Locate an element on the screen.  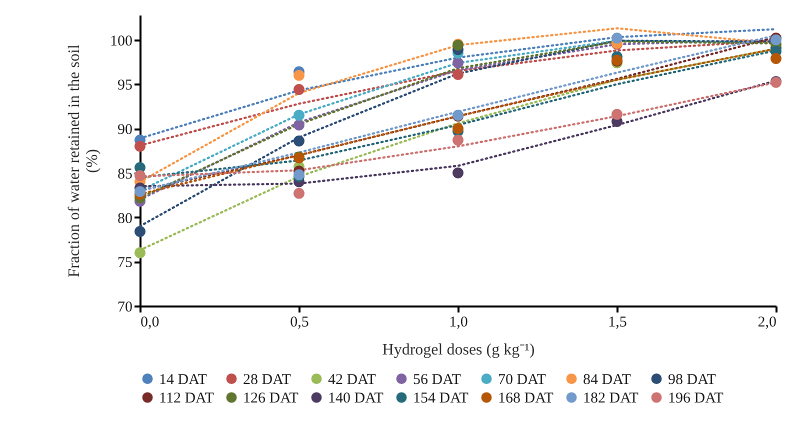
y-tick-label: 100 is located at coordinates (121, 41).